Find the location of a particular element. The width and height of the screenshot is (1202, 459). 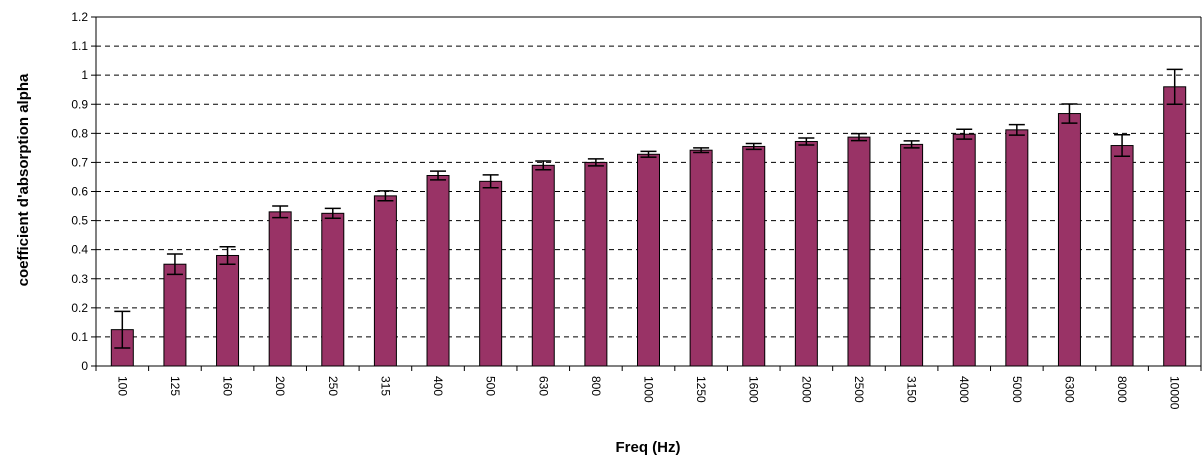

y-axis-title: coefficient d'absorption alpha is located at coordinates (23, 179).